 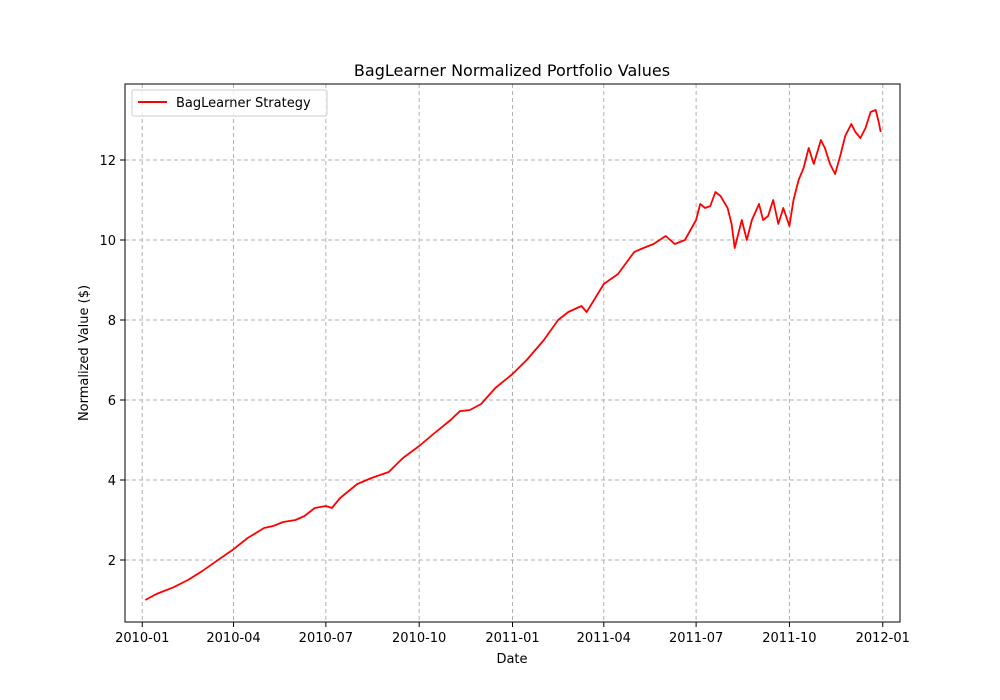 I want to click on legend-label: BagLearner Strategy, so click(x=243, y=103).